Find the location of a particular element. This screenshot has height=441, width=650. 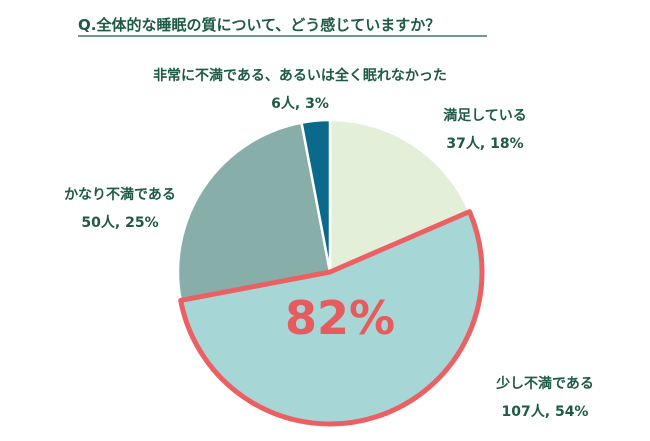

slice-quite-unsatisfied is located at coordinates (254, 211).